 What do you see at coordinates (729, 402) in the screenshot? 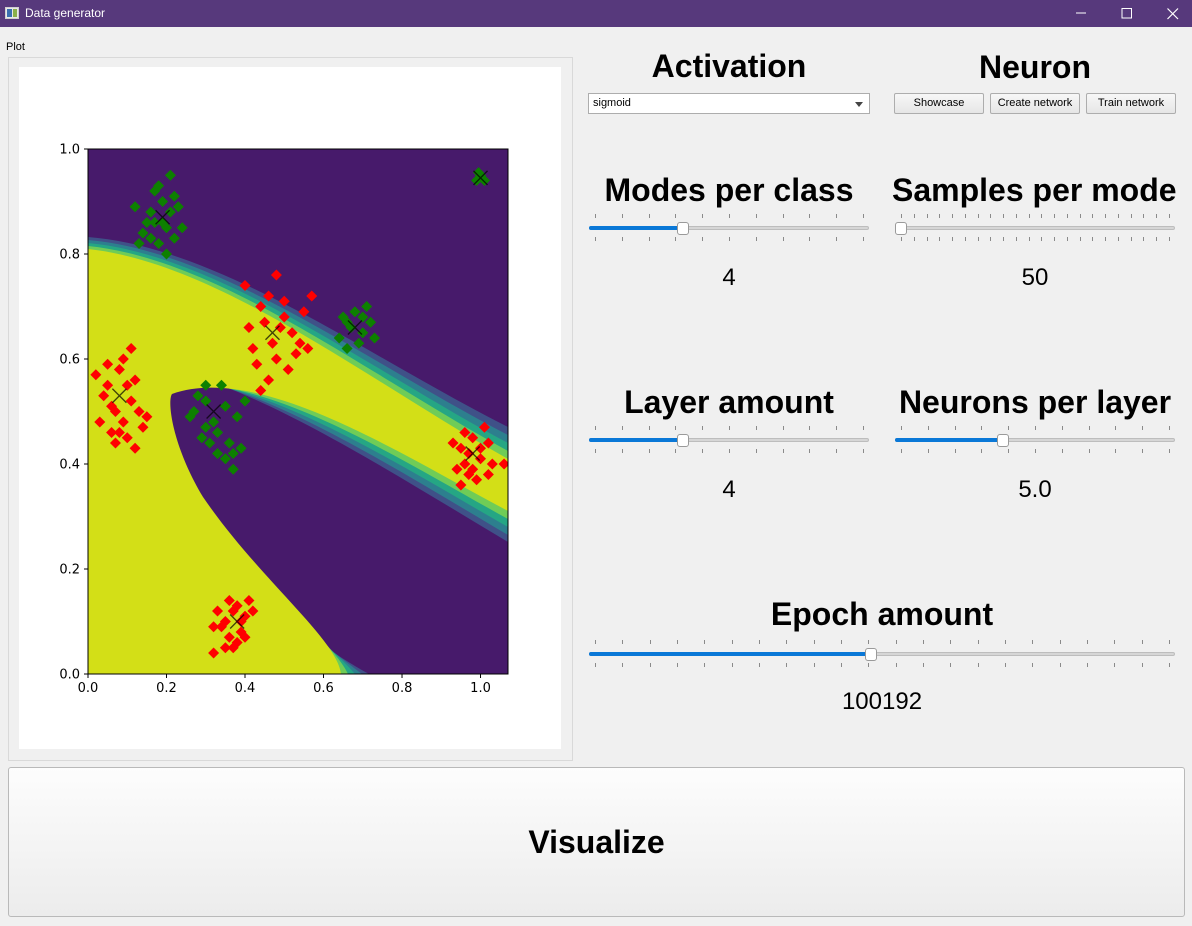
I see `layer-amount-heading: Layer amount` at bounding box center [729, 402].